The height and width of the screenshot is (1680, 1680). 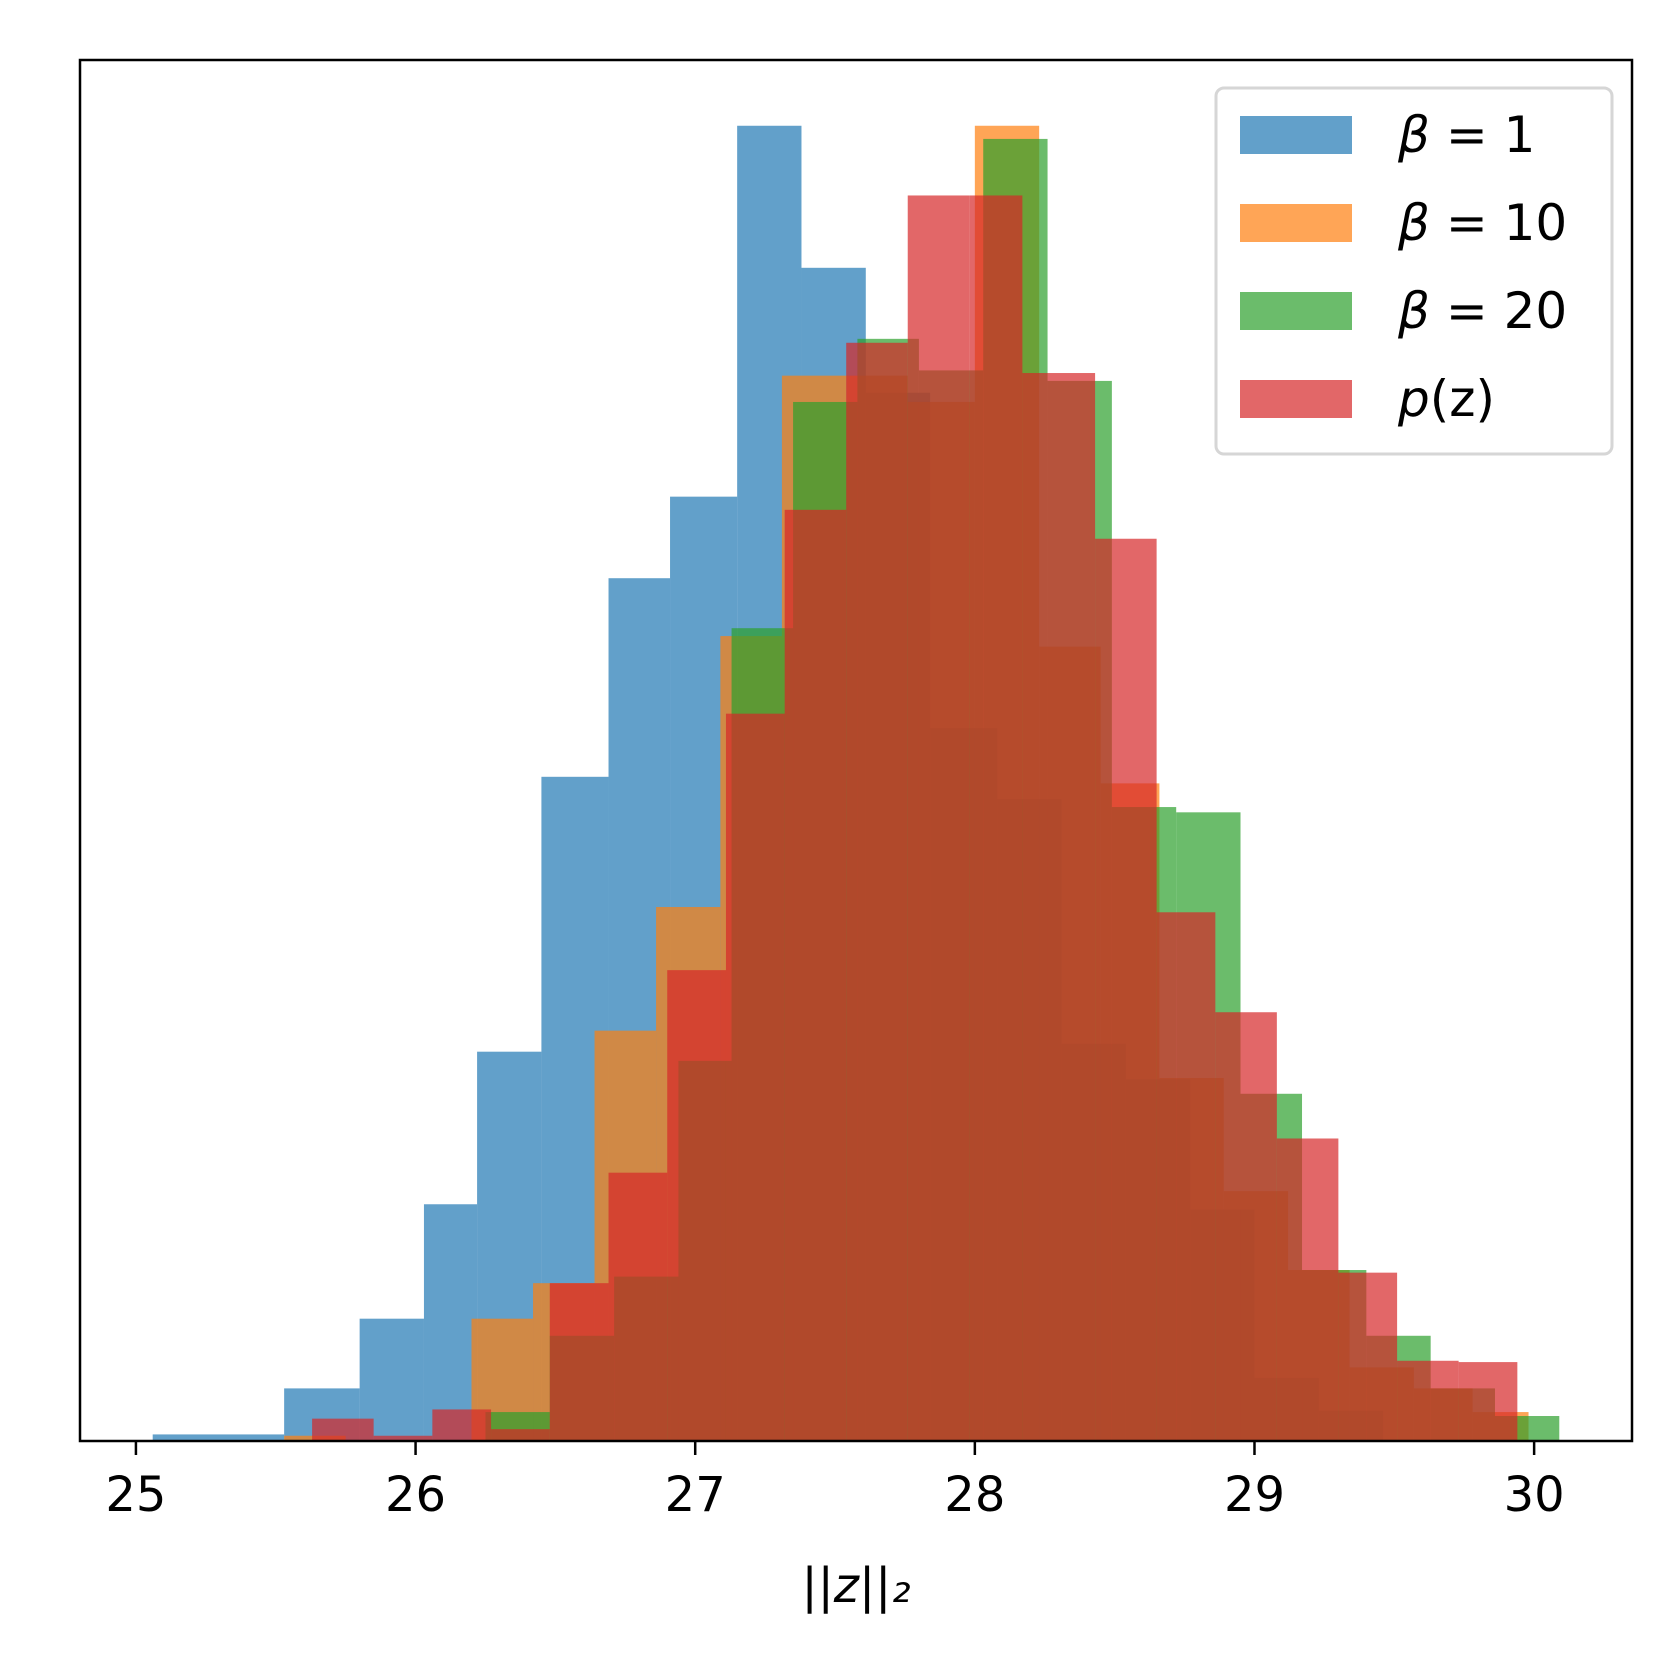 I want to click on legend-label: p(z), so click(x=1446, y=399).